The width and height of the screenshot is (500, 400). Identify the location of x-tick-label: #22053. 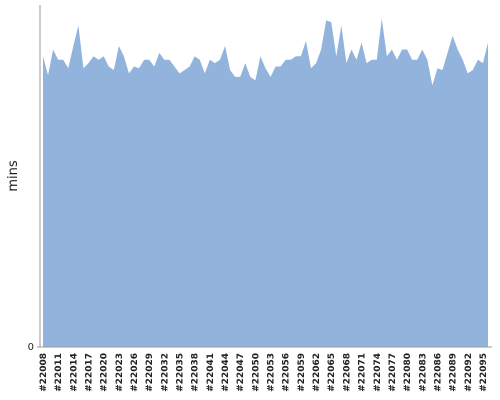
(272, 372).